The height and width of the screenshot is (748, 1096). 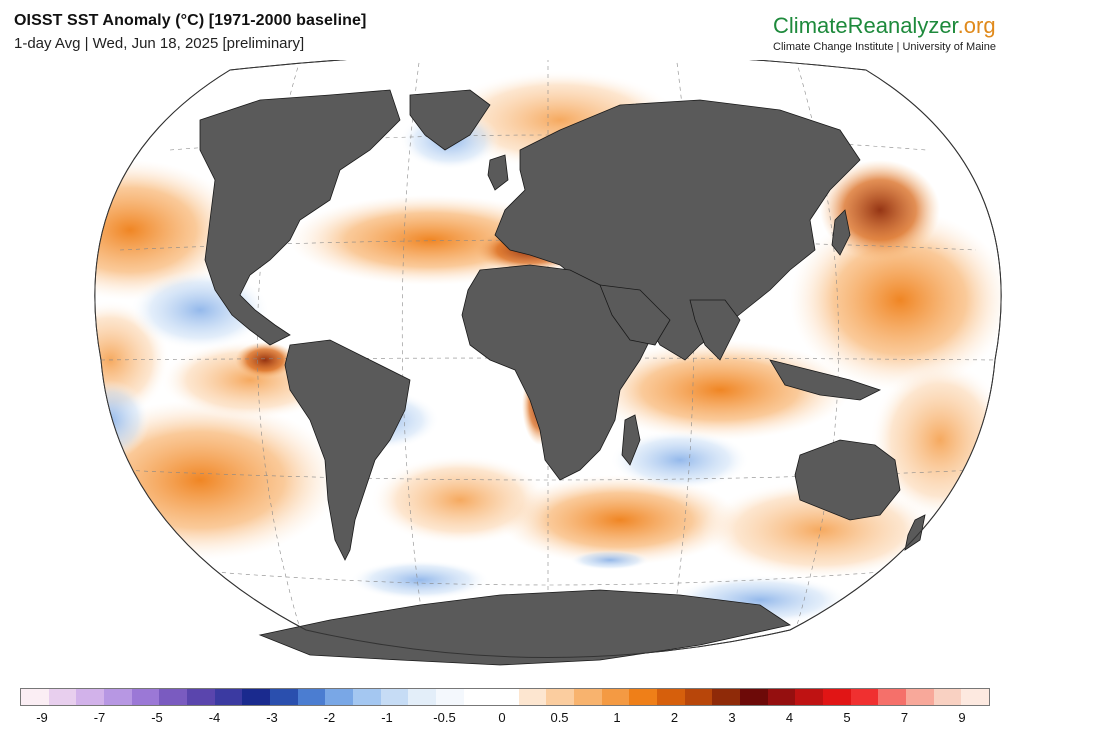 I want to click on legend-tick-label: -4, so click(x=214, y=717).